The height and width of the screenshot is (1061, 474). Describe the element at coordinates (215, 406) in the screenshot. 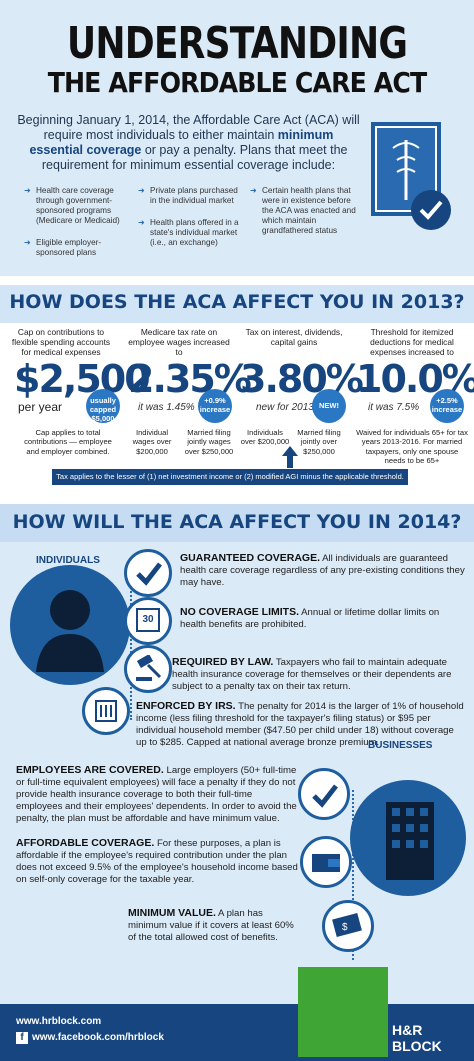

I see `medicare-badge: +0.9% increase` at that location.